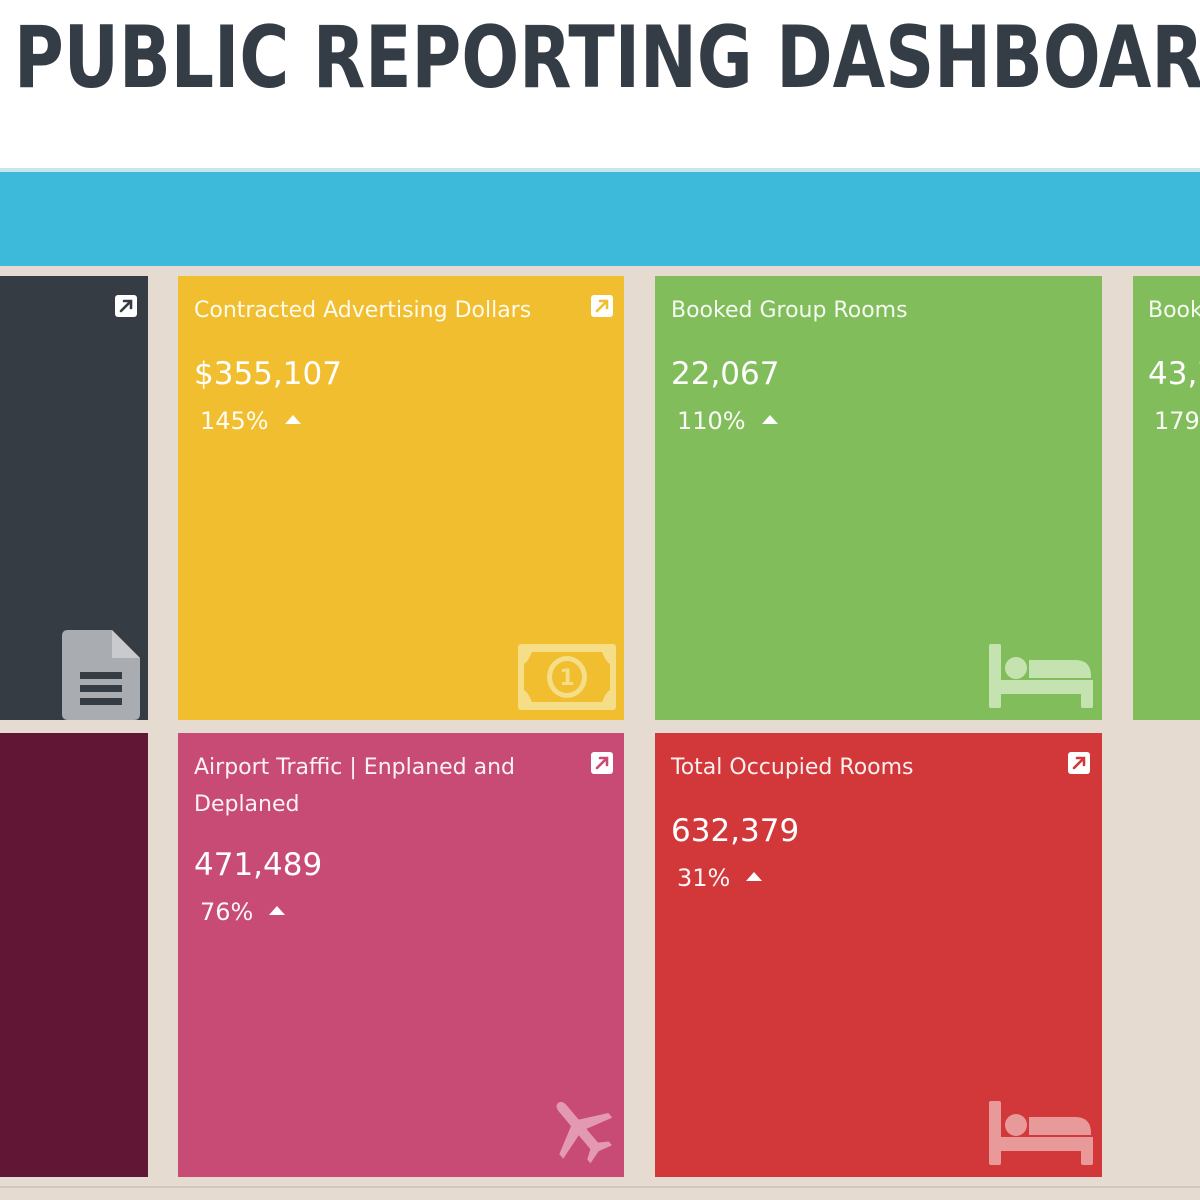 Image resolution: width=1200 pixels, height=1200 pixels. I want to click on change-percent: 110%, so click(711, 421).